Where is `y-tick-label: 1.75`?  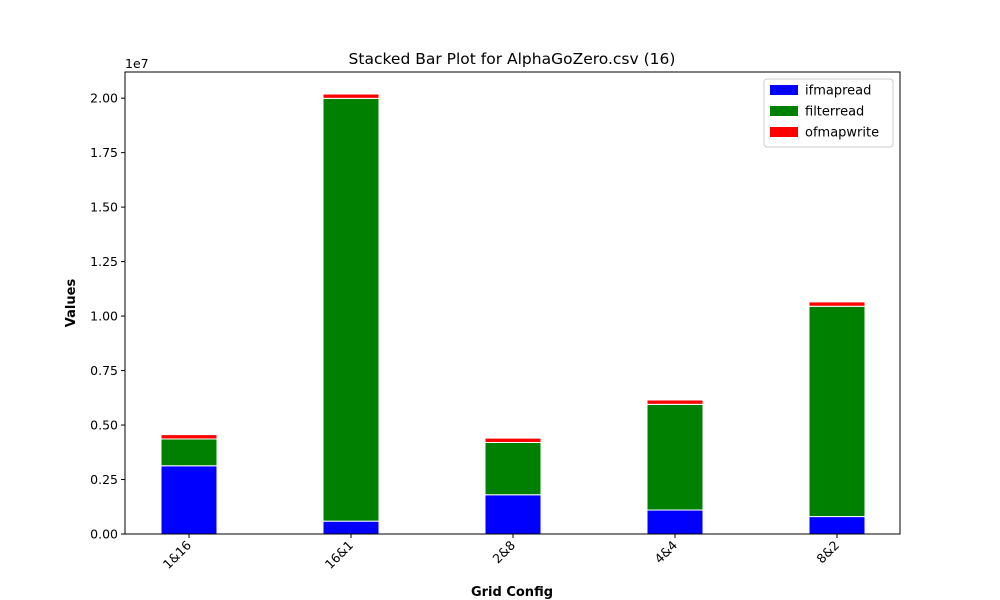 y-tick-label: 1.75 is located at coordinates (104, 152).